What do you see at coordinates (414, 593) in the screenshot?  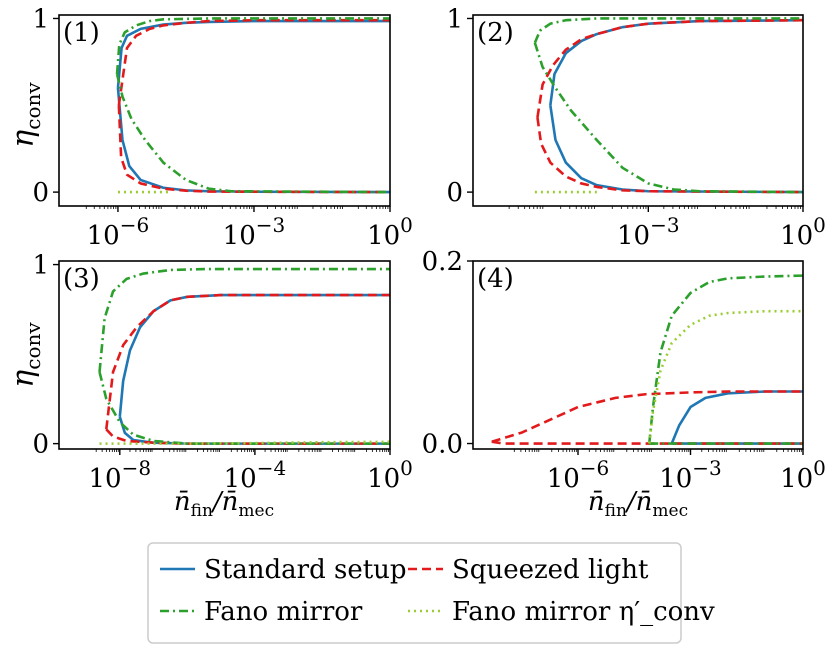 I see `legend-frame` at bounding box center [414, 593].